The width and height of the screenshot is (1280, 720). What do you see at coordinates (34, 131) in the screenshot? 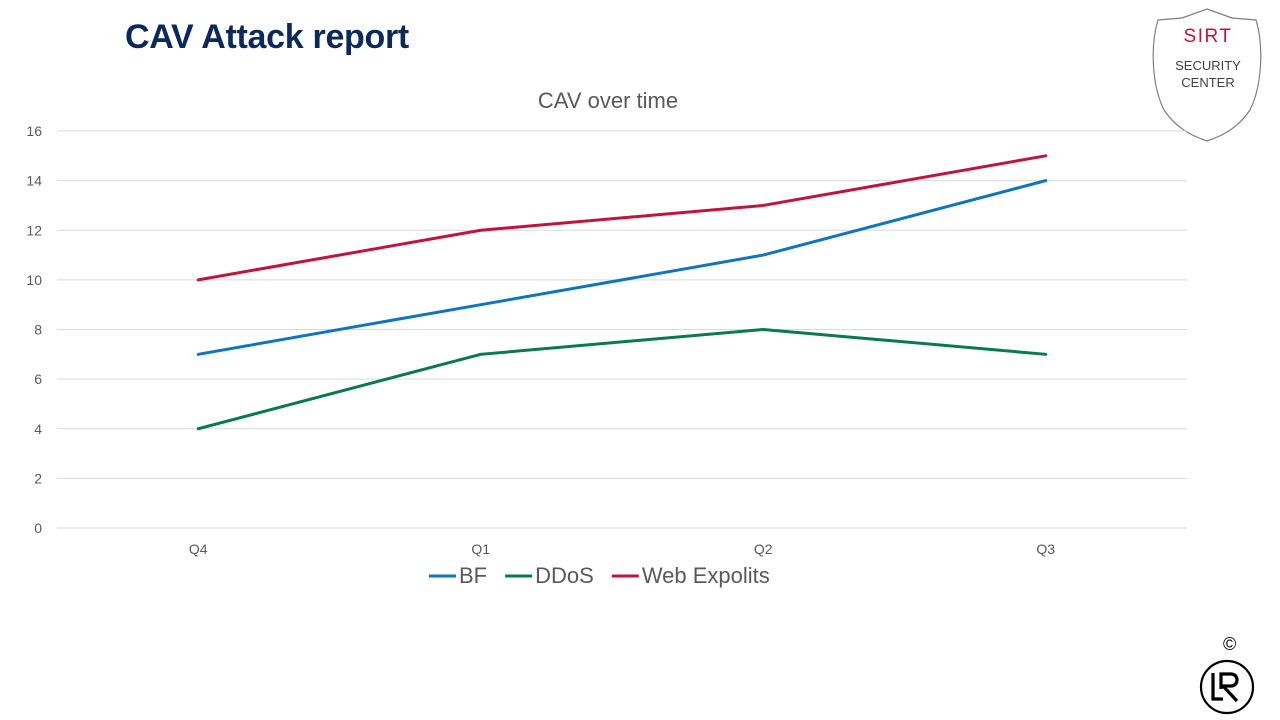
I see `y-tick-label: 16` at bounding box center [34, 131].